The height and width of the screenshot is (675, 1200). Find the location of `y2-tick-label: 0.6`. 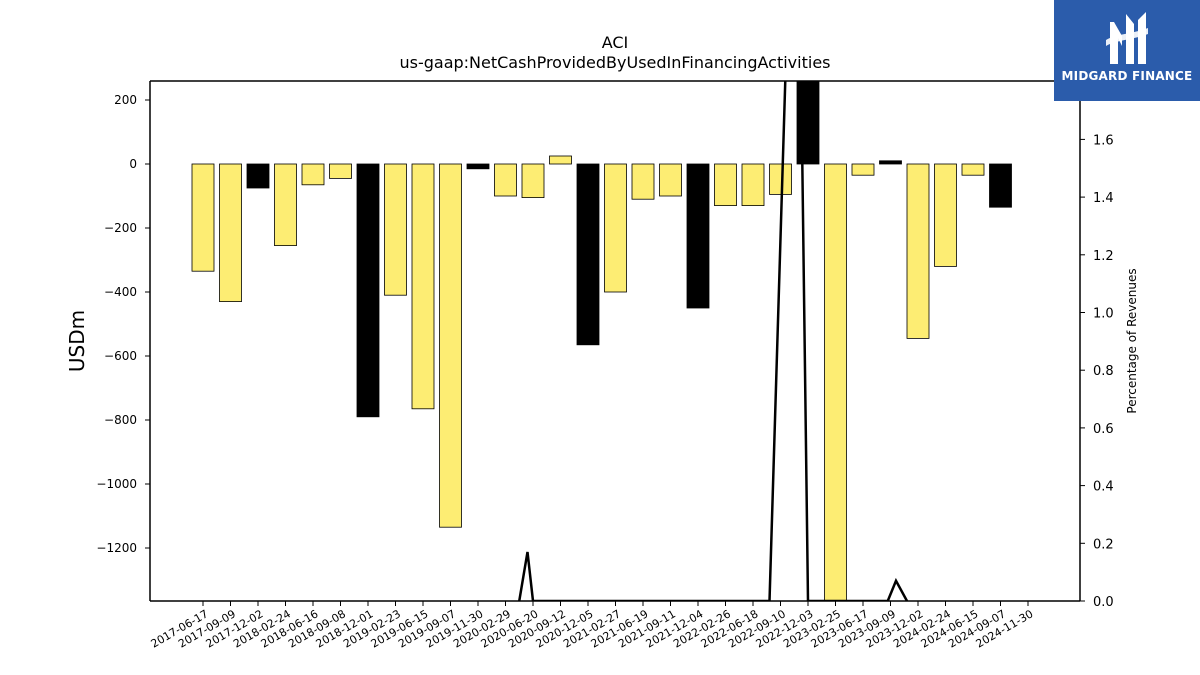

y2-tick-label: 0.6 is located at coordinates (1103, 429).